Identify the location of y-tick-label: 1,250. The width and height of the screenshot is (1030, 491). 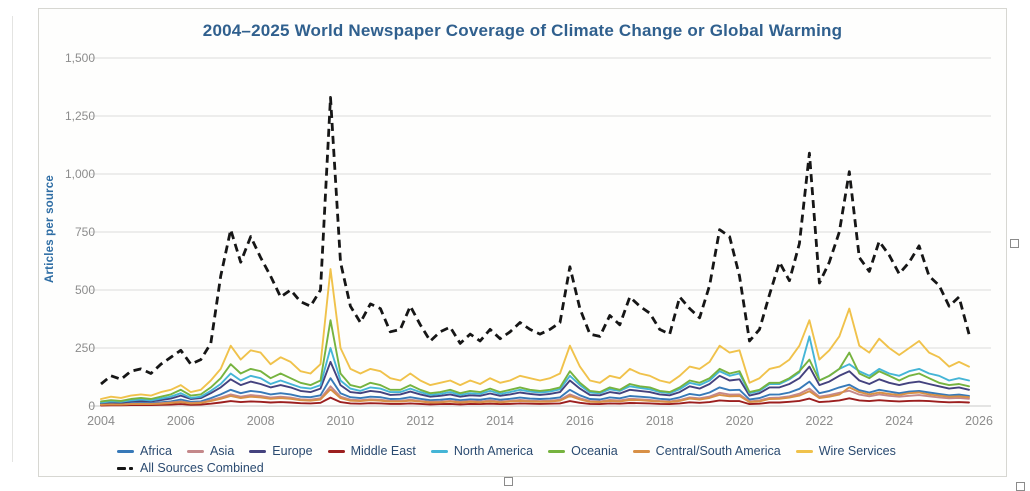
(80, 116).